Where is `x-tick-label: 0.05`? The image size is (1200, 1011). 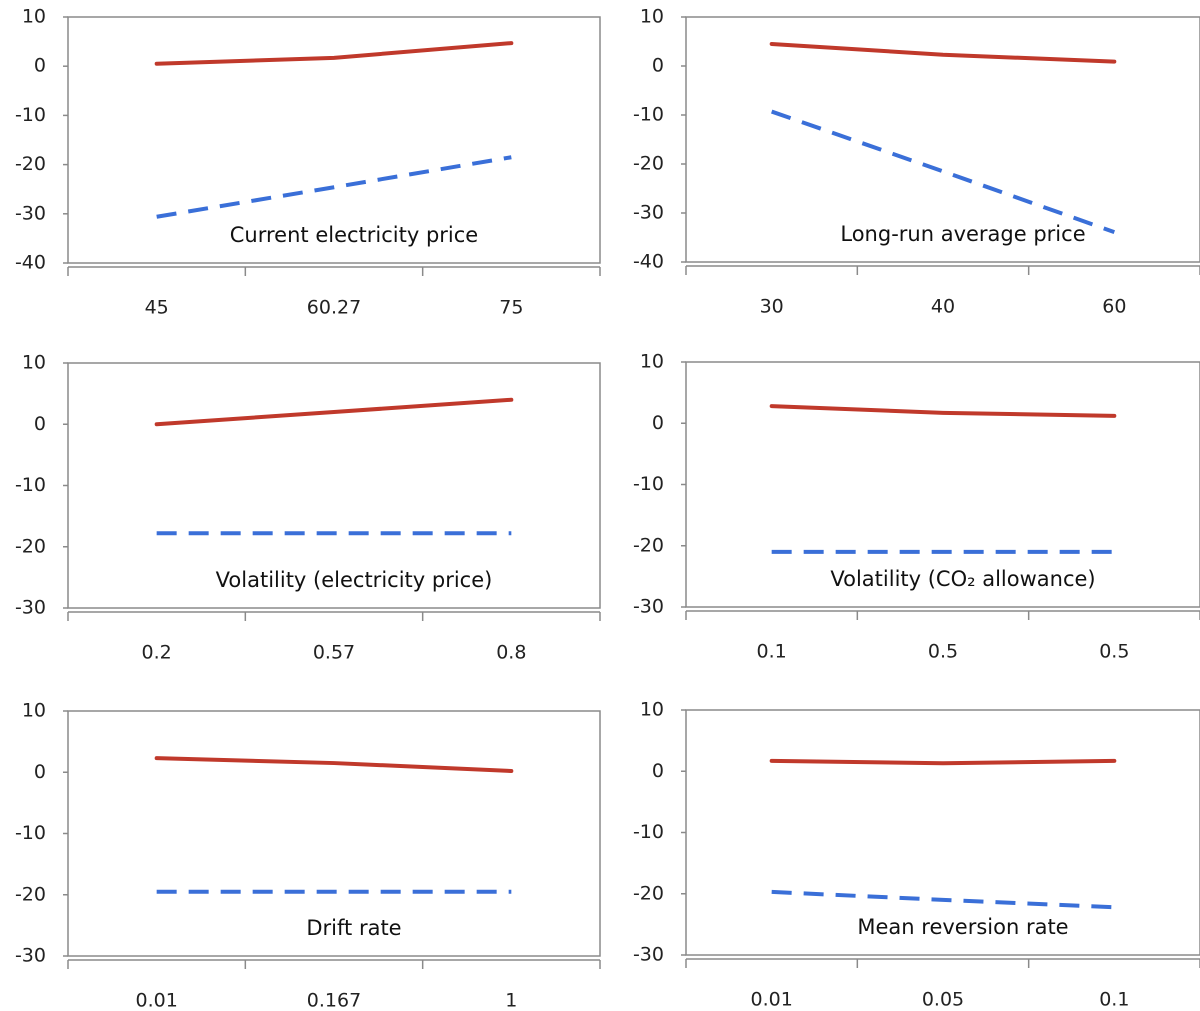
x-tick-label: 0.05 is located at coordinates (943, 1000).